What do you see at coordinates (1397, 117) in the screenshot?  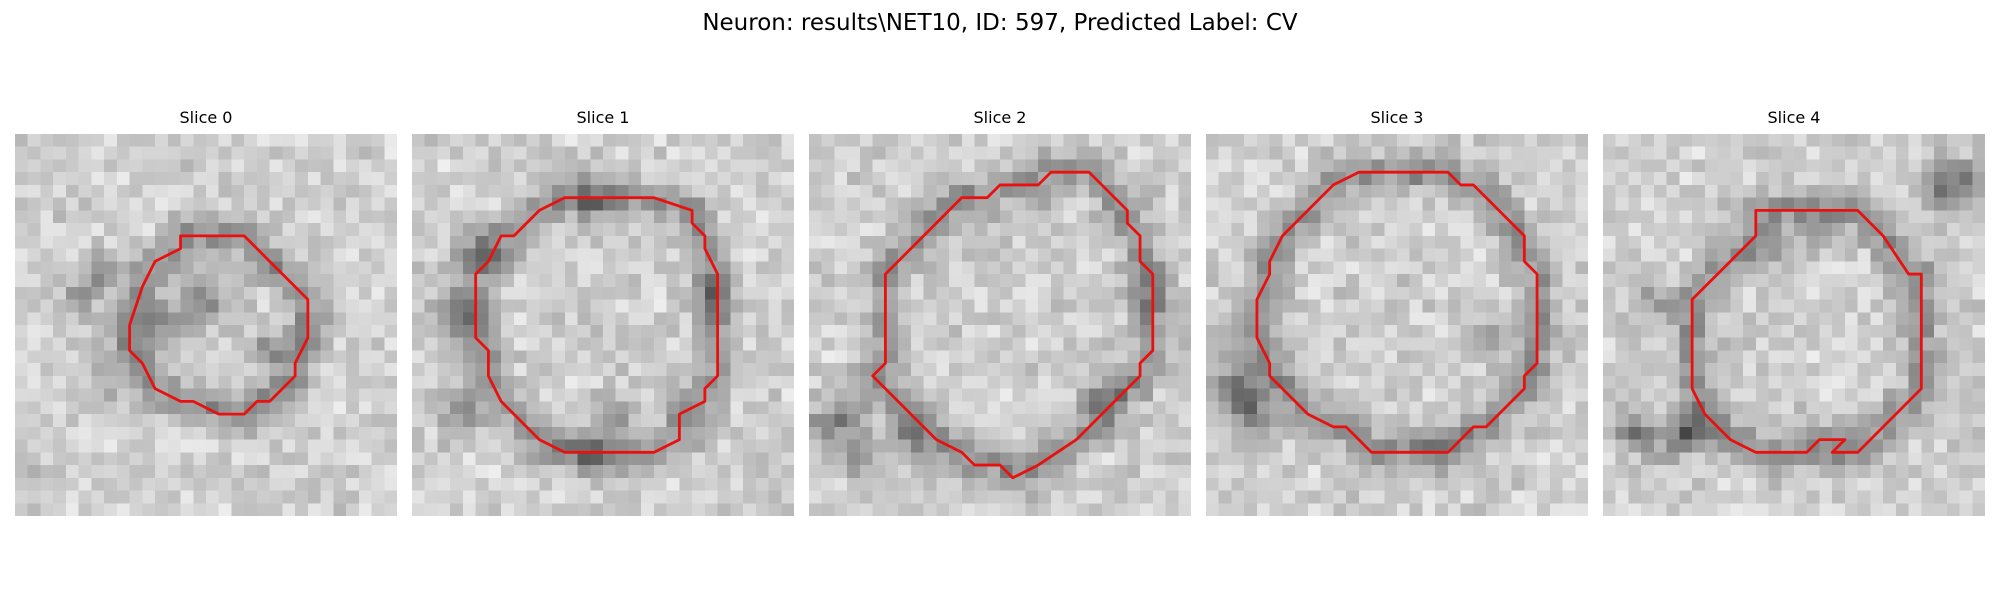 I see `slice-title: Slice 3` at bounding box center [1397, 117].